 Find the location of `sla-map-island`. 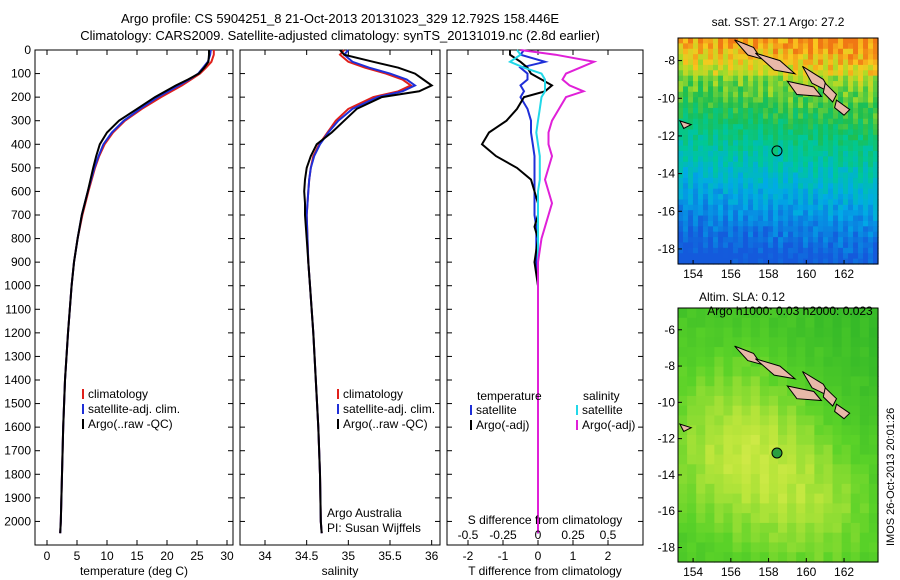

sla-map-island is located at coordinates (842, 411).